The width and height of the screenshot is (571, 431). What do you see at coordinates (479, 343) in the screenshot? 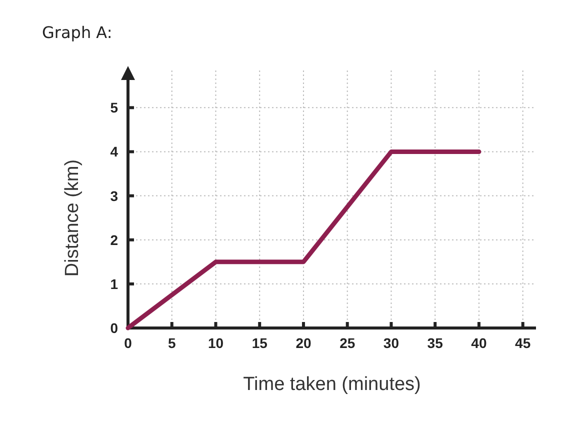
I see `x-tick-label: 40` at bounding box center [479, 343].